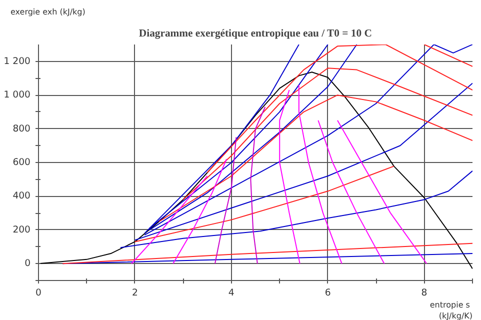 Image resolution: width=481 pixels, height=320 pixels. Describe the element at coordinates (327, 293) in the screenshot. I see `x-tick-label: 6` at that location.